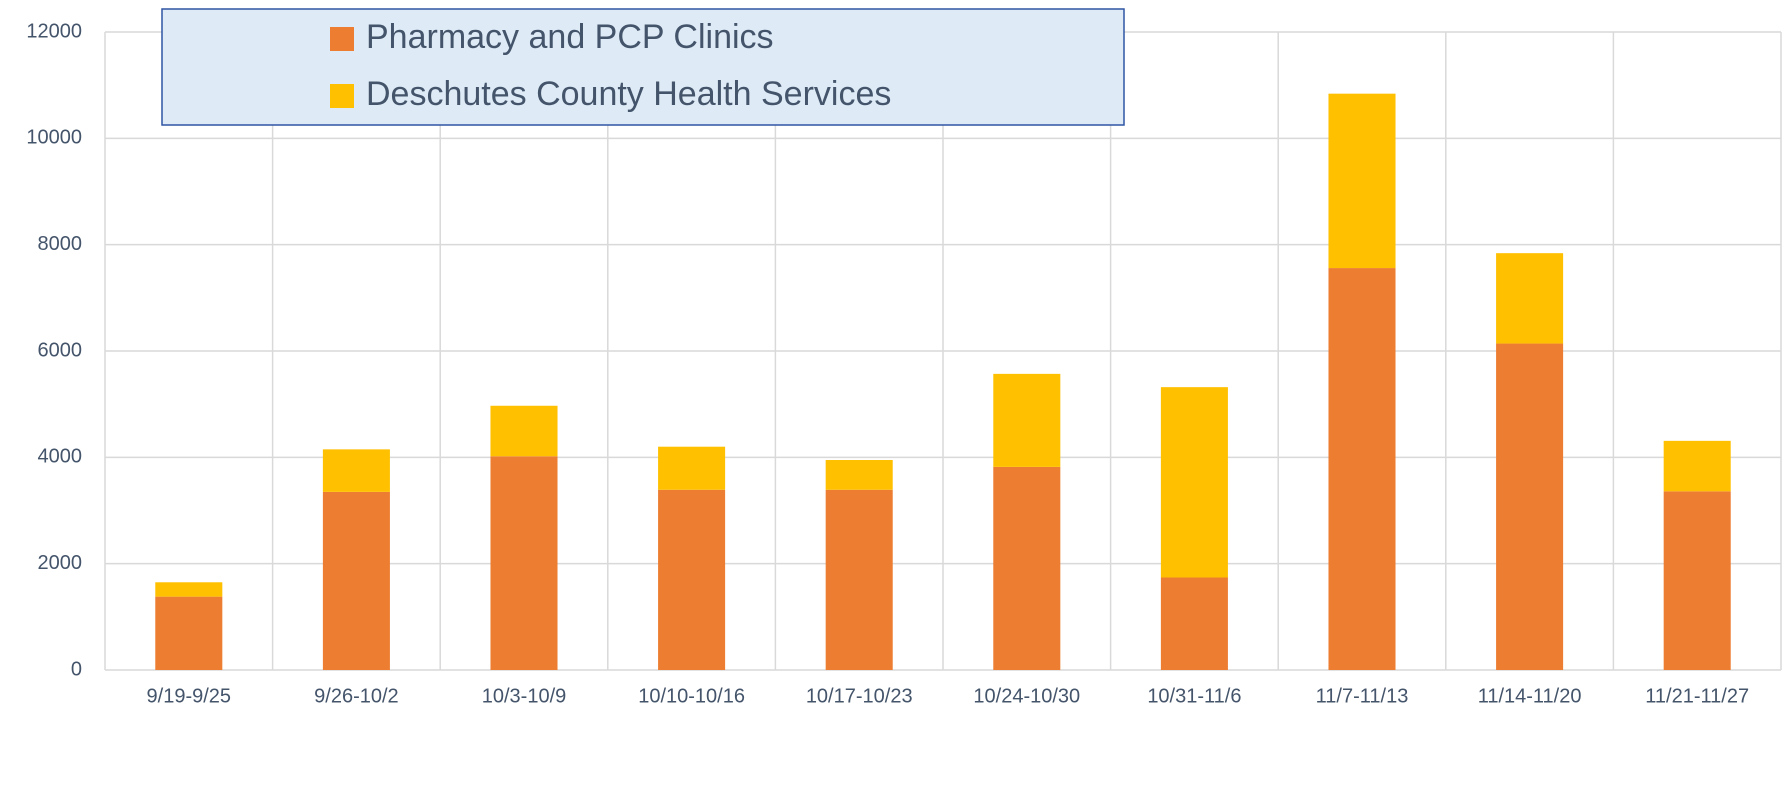 Image resolution: width=1784 pixels, height=807 pixels. I want to click on x-tick-label: 9/19-9/25, so click(189, 696).